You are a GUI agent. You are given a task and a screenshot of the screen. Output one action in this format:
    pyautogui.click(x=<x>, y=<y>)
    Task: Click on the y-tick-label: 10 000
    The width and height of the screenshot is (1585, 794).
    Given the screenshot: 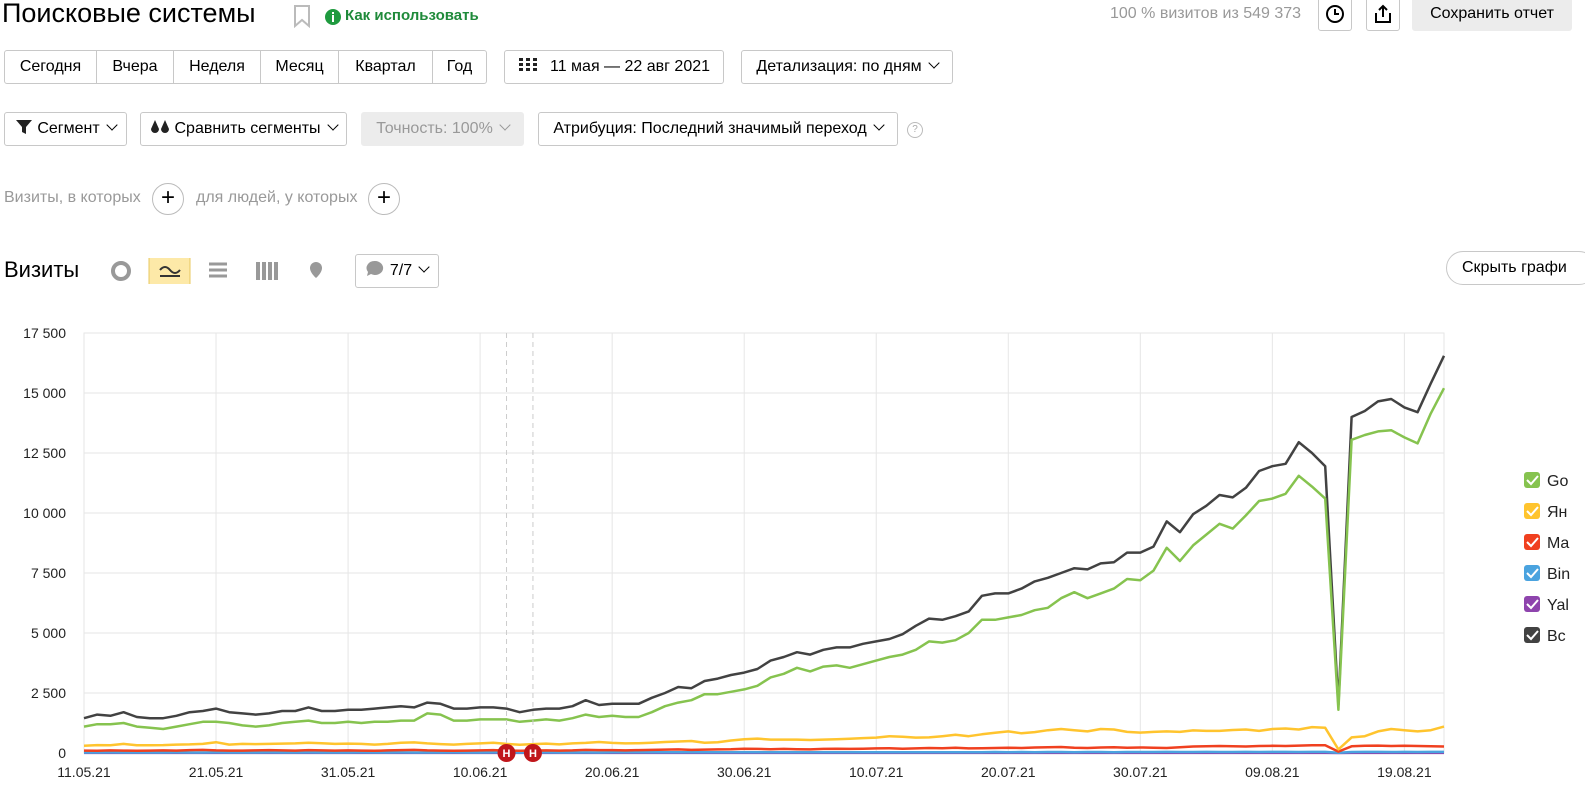 What is the action you would take?
    pyautogui.click(x=44, y=513)
    